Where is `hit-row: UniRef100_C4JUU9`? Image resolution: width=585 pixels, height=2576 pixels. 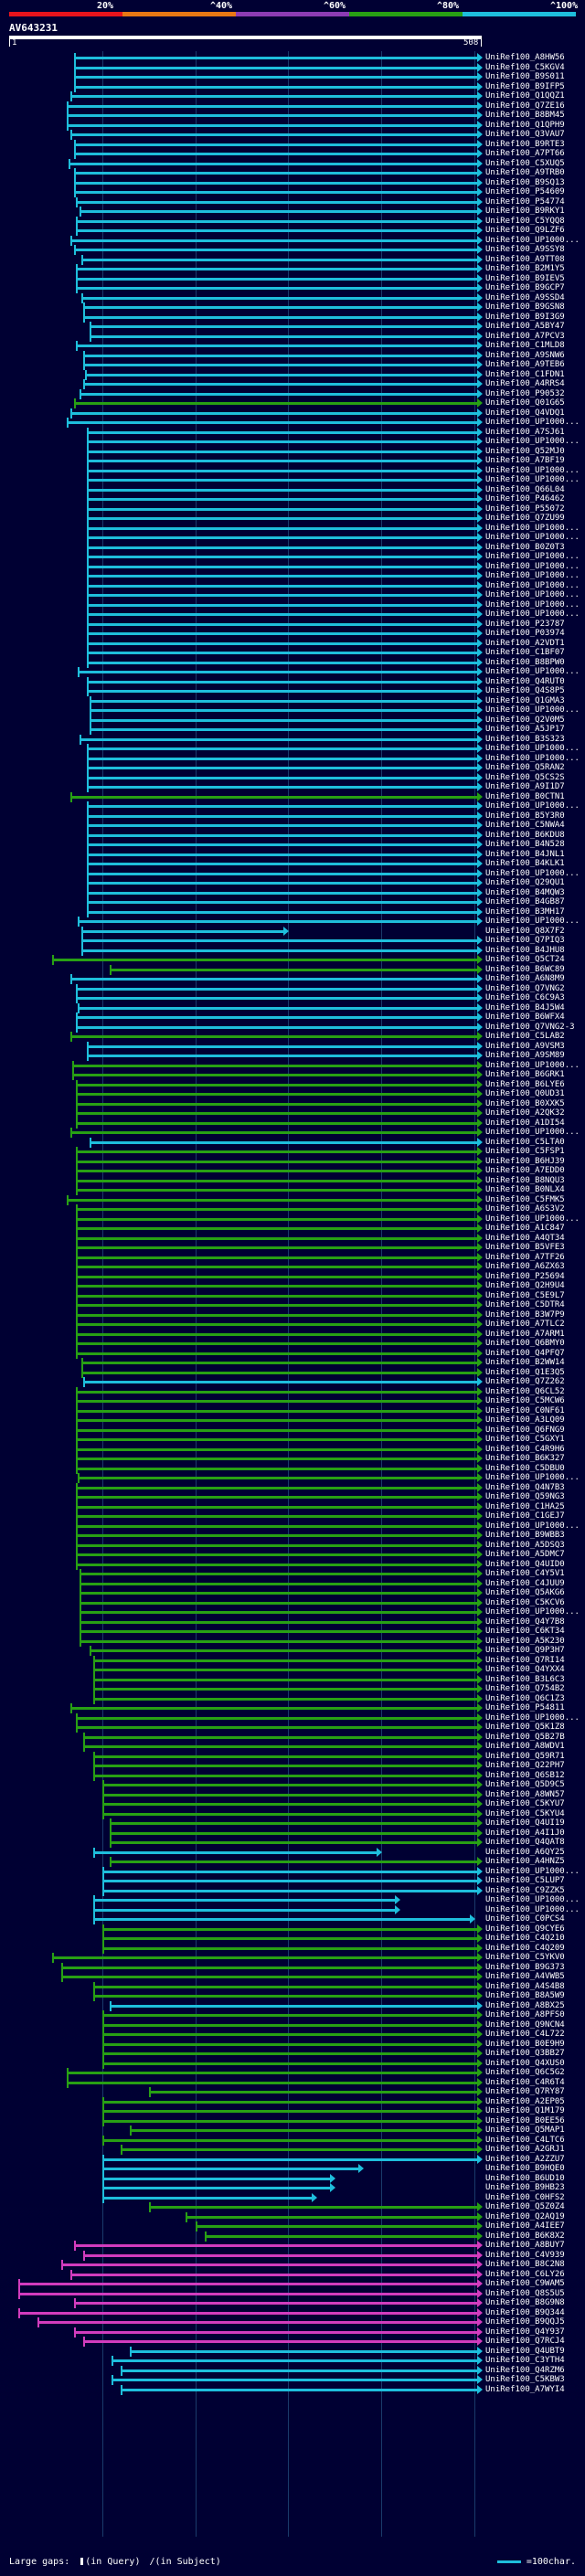 hit-row: UniRef100_C4JUU9 is located at coordinates (293, 1583).